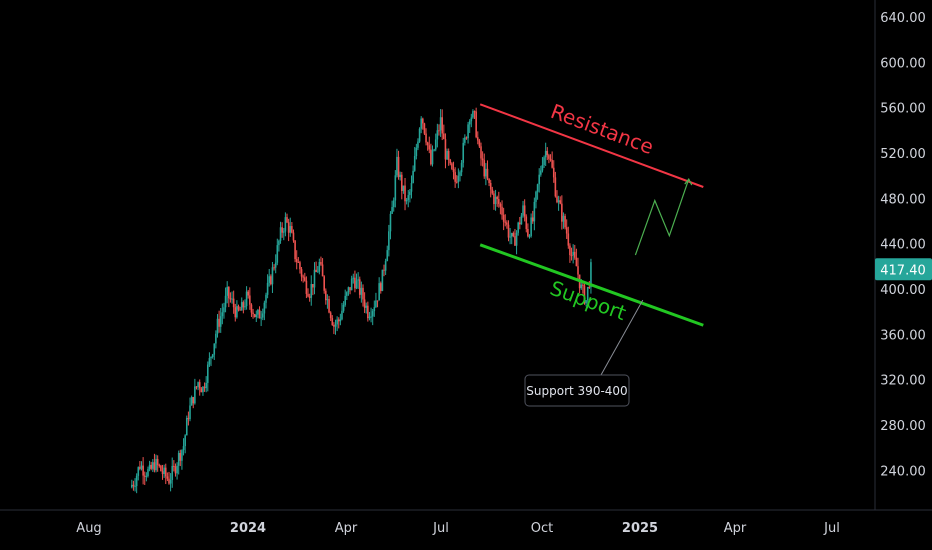 This screenshot has width=932, height=550. Describe the element at coordinates (466, 522) in the screenshot. I see `x-axis: Aug 2024 Apr Jul Oct 2025 Apr Jul` at that location.